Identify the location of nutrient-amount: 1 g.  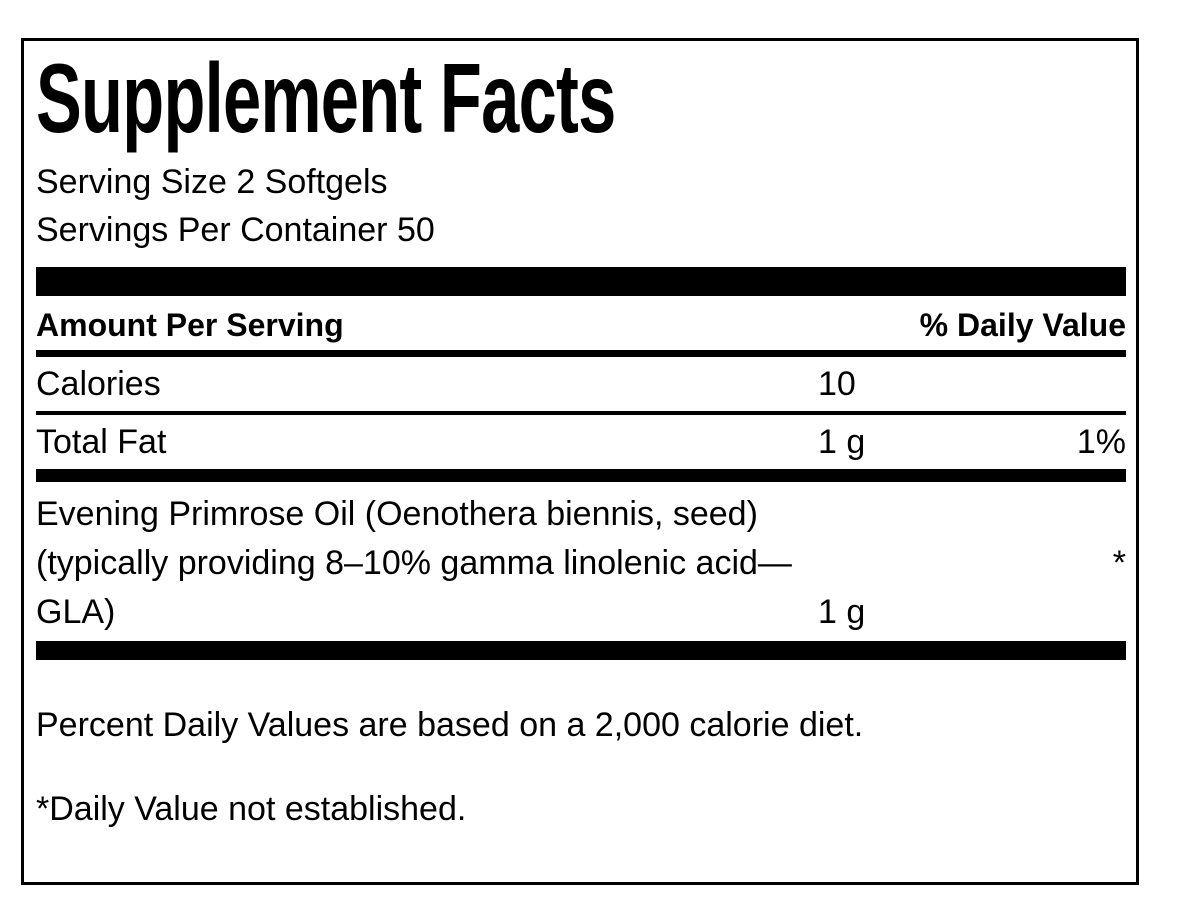
(842, 441).